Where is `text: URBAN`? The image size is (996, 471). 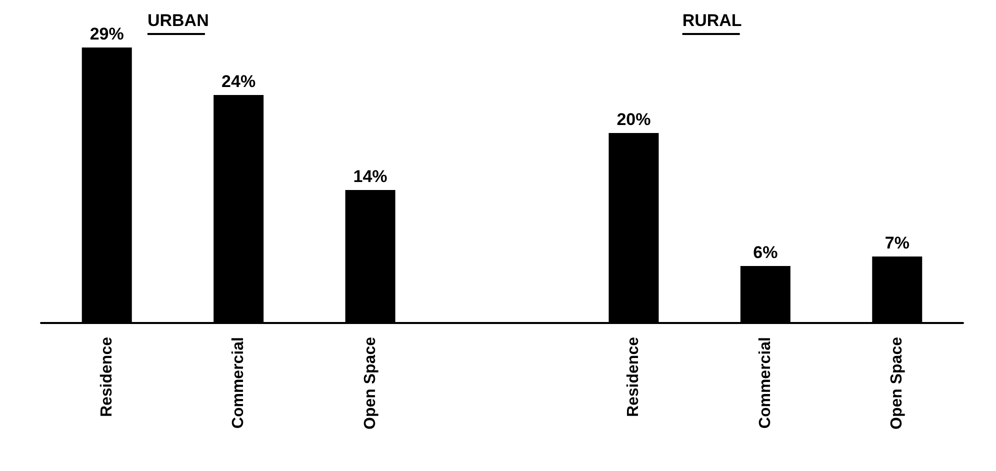
text: URBAN is located at coordinates (178, 20).